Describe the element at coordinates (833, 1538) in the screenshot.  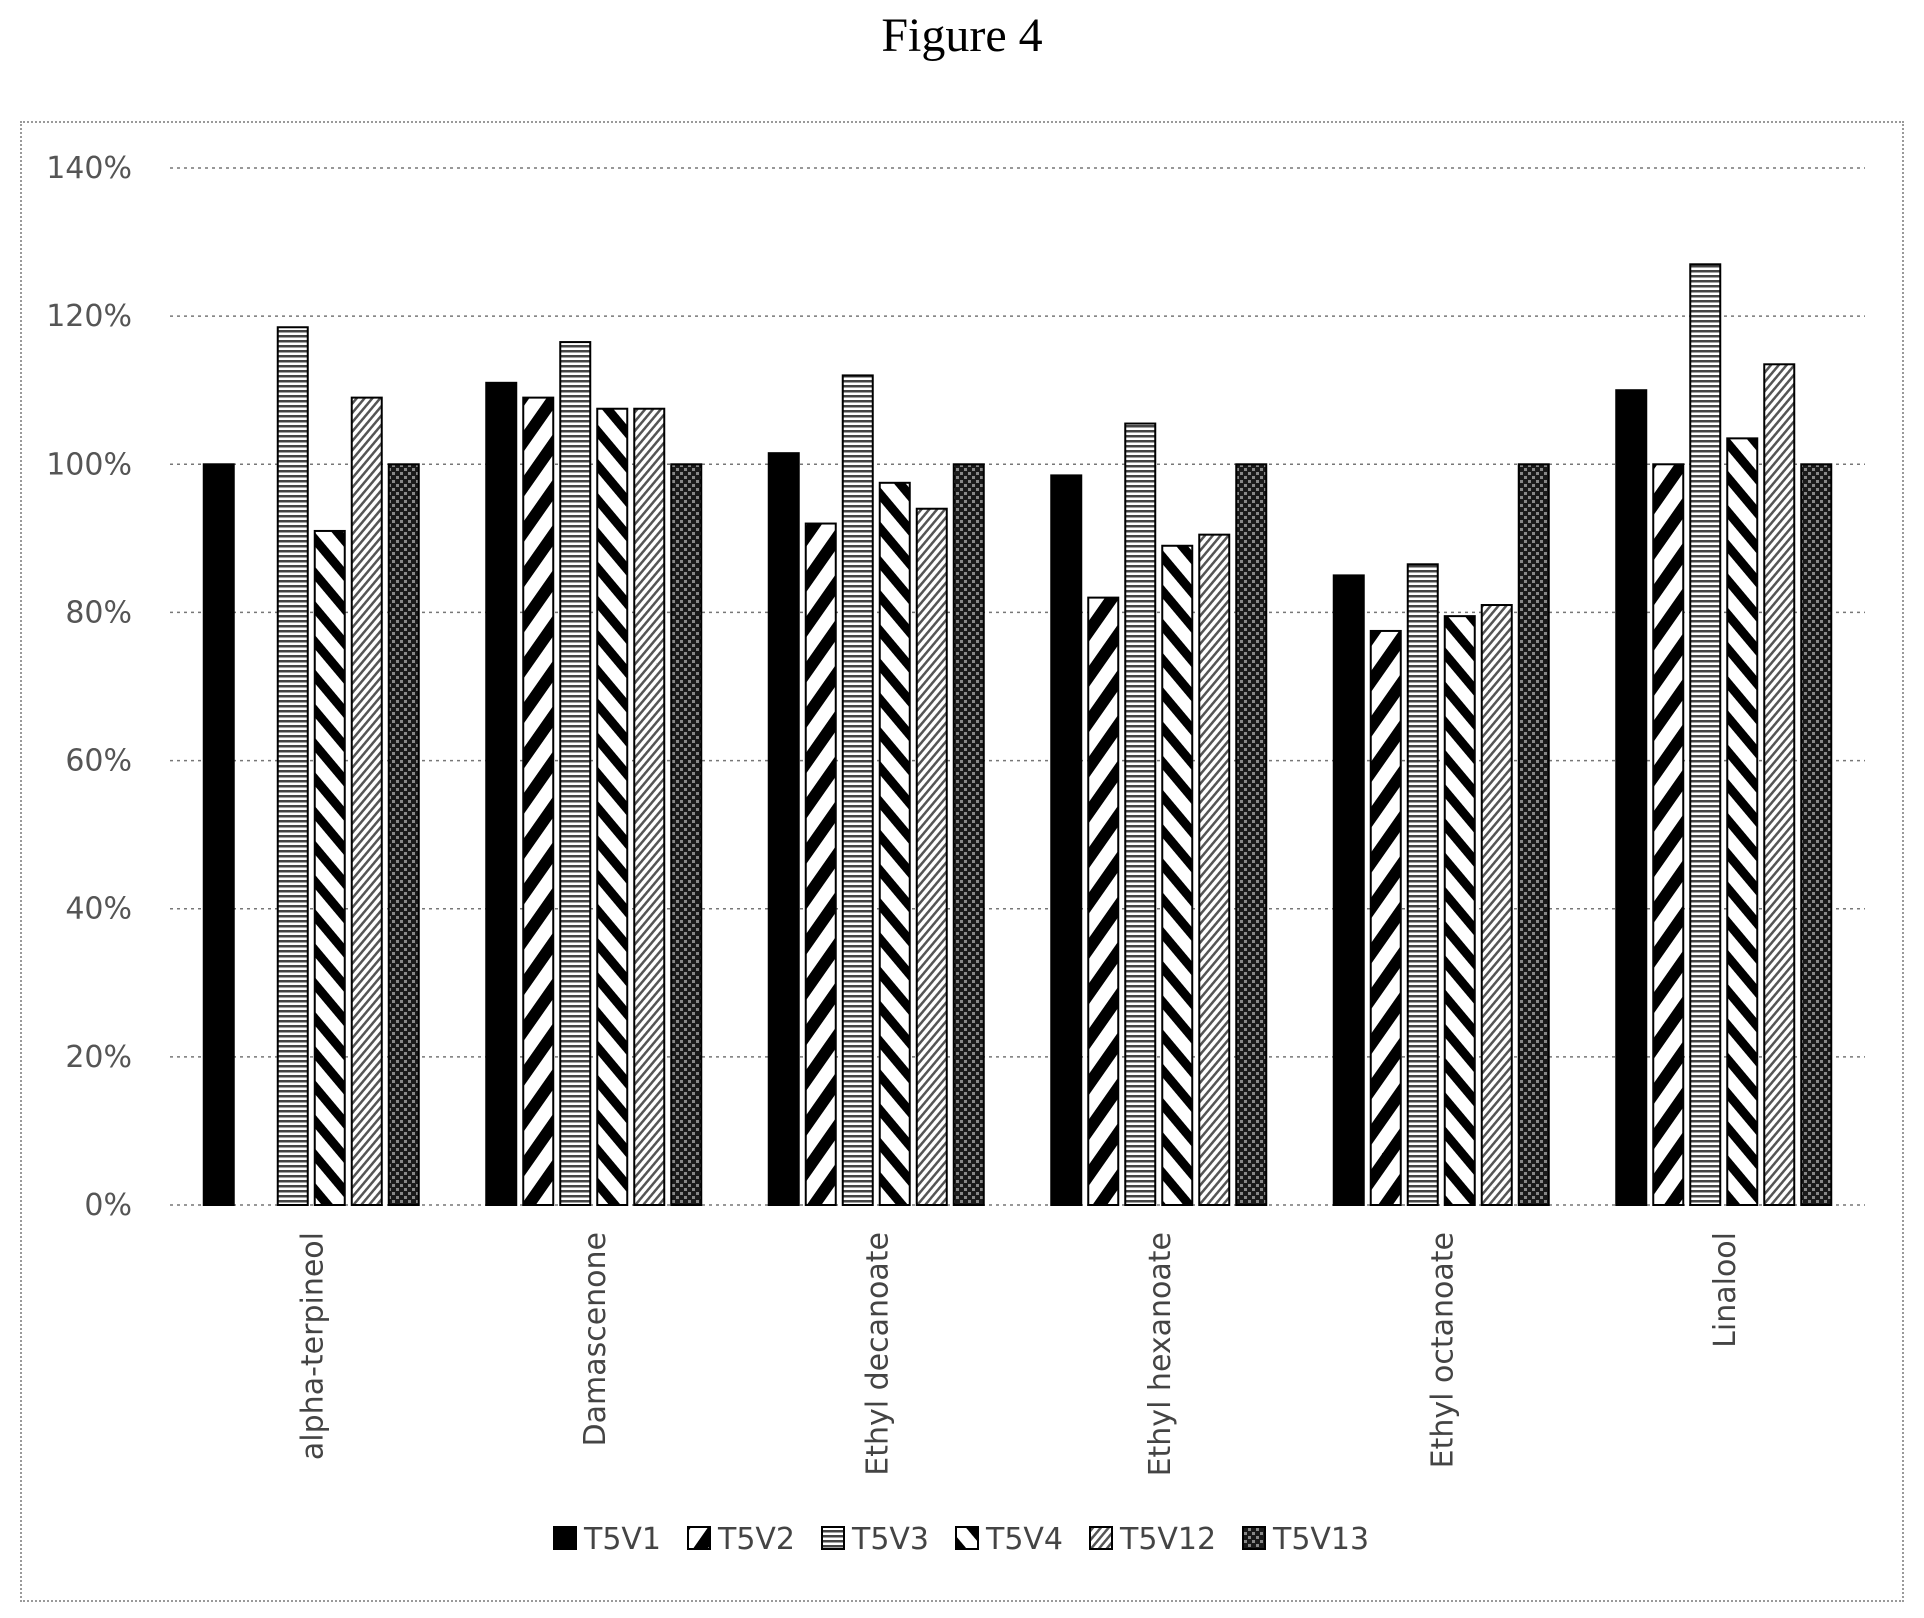
I see `legend-swatch-t5v3` at that location.